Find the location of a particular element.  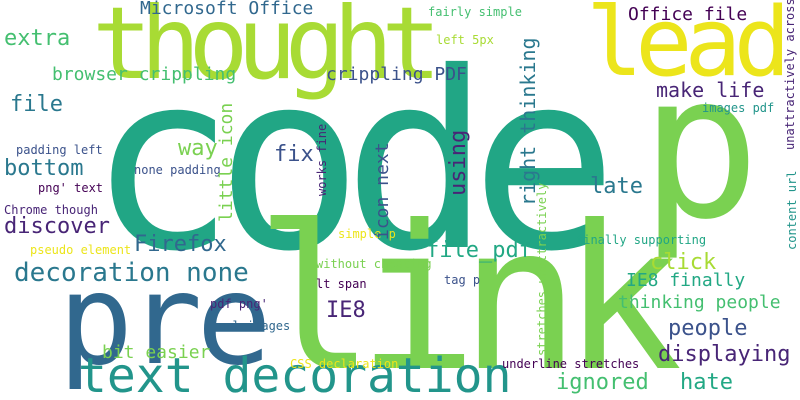

word-little-icon: little icon is located at coordinates (227, 162).